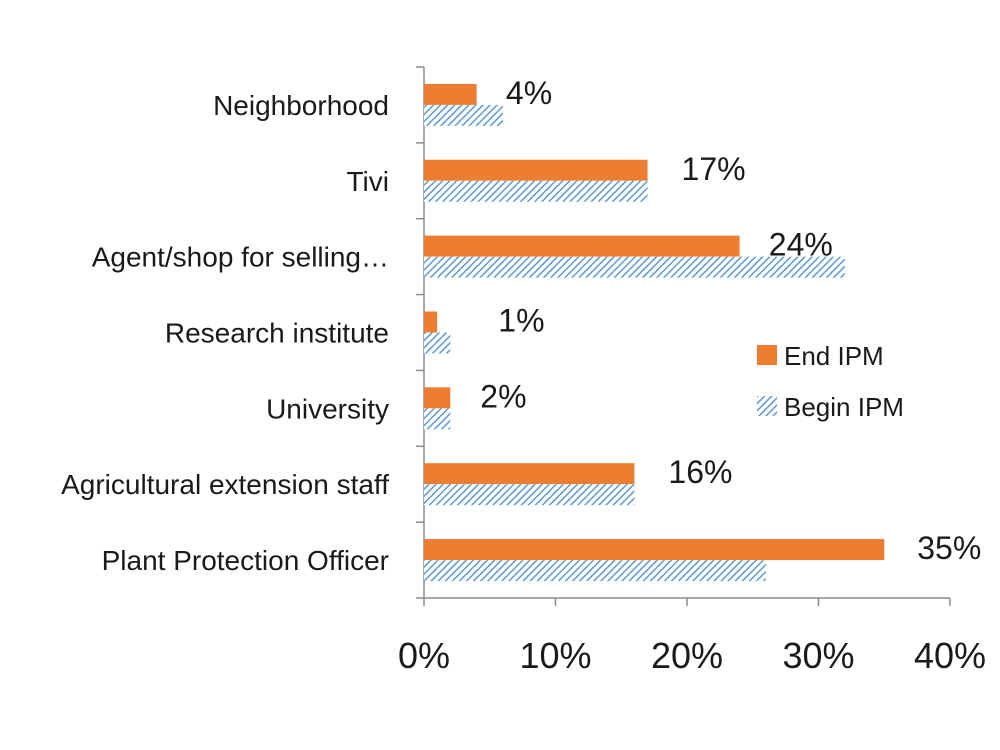 This screenshot has height=750, width=1000. I want to click on data-label: 35%, so click(949, 548).